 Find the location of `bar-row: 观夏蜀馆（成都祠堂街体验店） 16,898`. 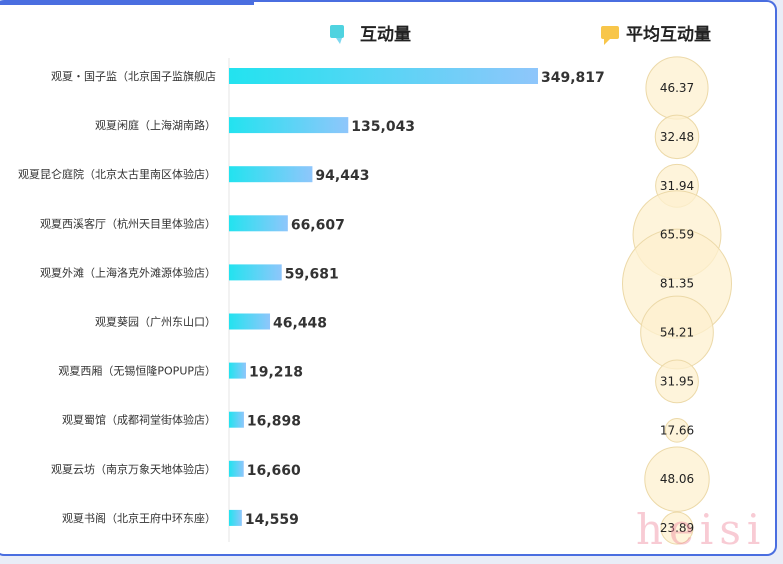

bar-row: 观夏蜀馆（成都祠堂街体验店） 16,898 is located at coordinates (181, 420).